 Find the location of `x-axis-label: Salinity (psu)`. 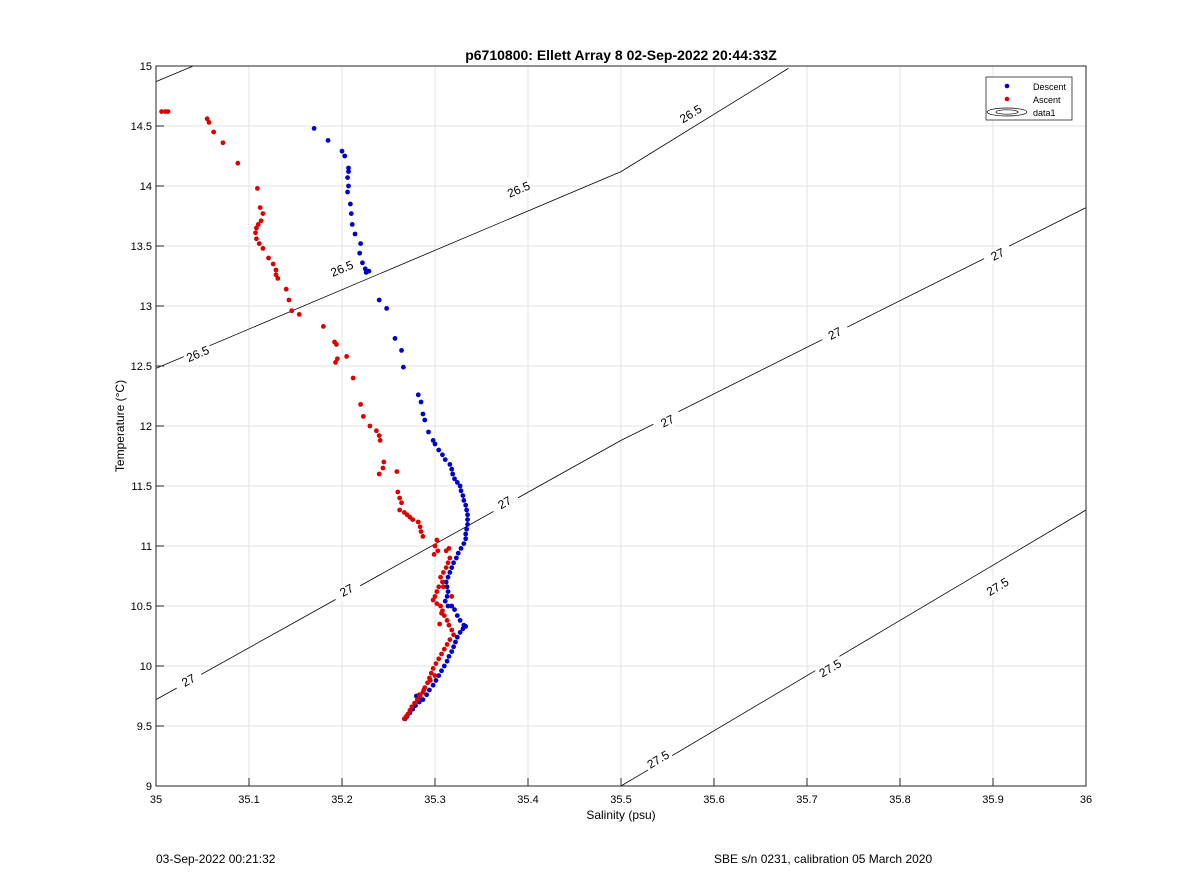

x-axis-label: Salinity (psu) is located at coordinates (620, 815).